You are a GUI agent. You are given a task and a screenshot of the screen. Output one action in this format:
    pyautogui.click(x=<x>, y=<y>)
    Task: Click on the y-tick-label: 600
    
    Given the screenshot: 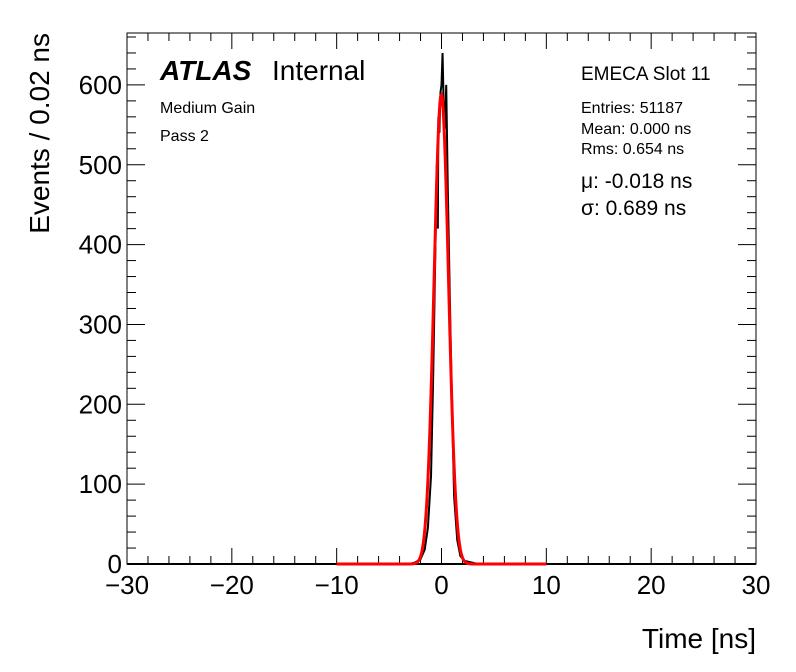 What is the action you would take?
    pyautogui.click(x=100, y=85)
    